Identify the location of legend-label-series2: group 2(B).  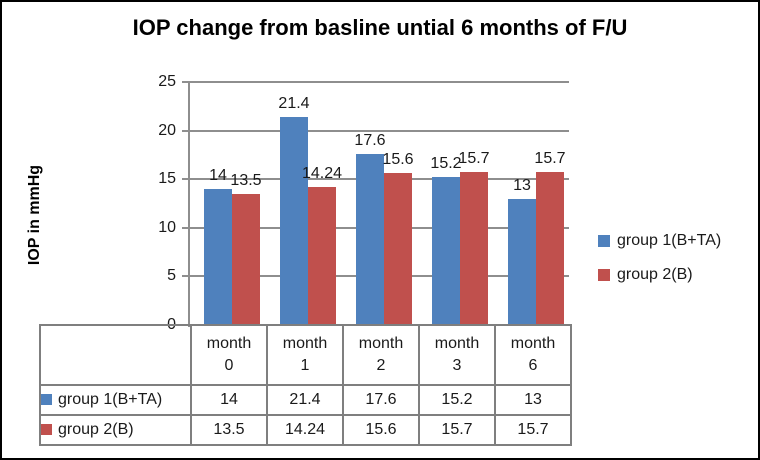
(655, 274).